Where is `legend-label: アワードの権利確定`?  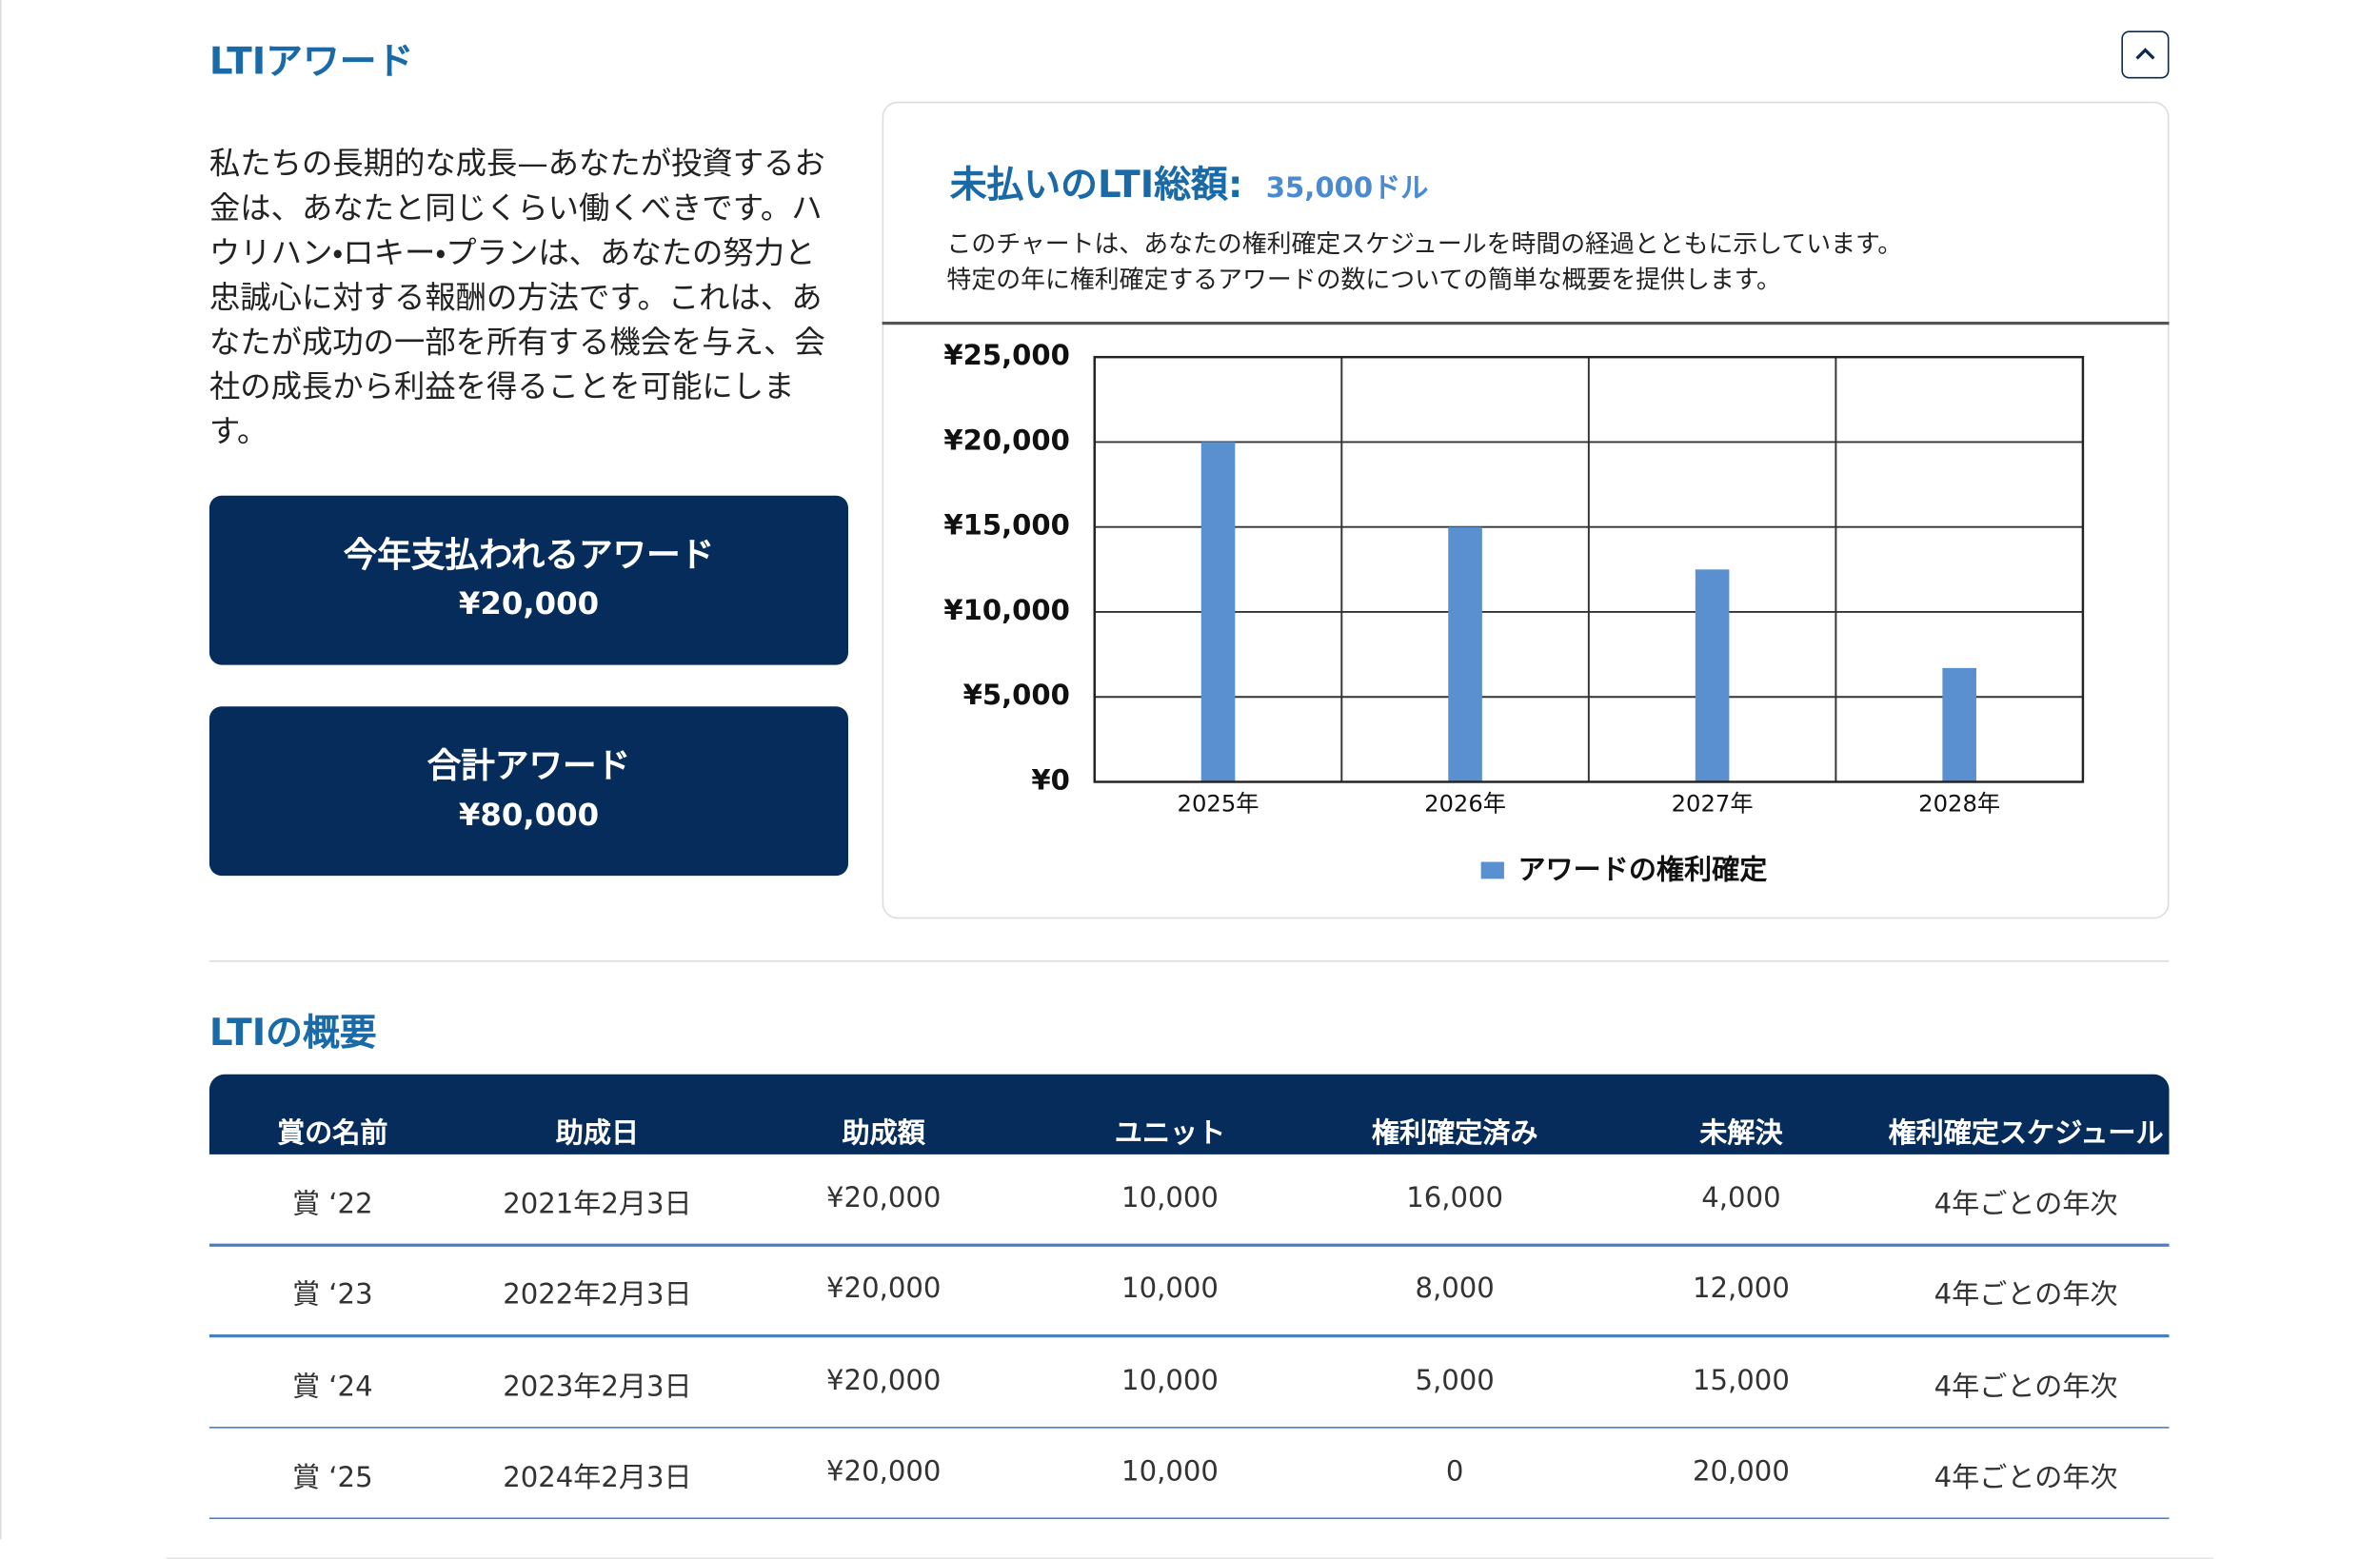
legend-label: アワードの権利確定 is located at coordinates (1642, 869).